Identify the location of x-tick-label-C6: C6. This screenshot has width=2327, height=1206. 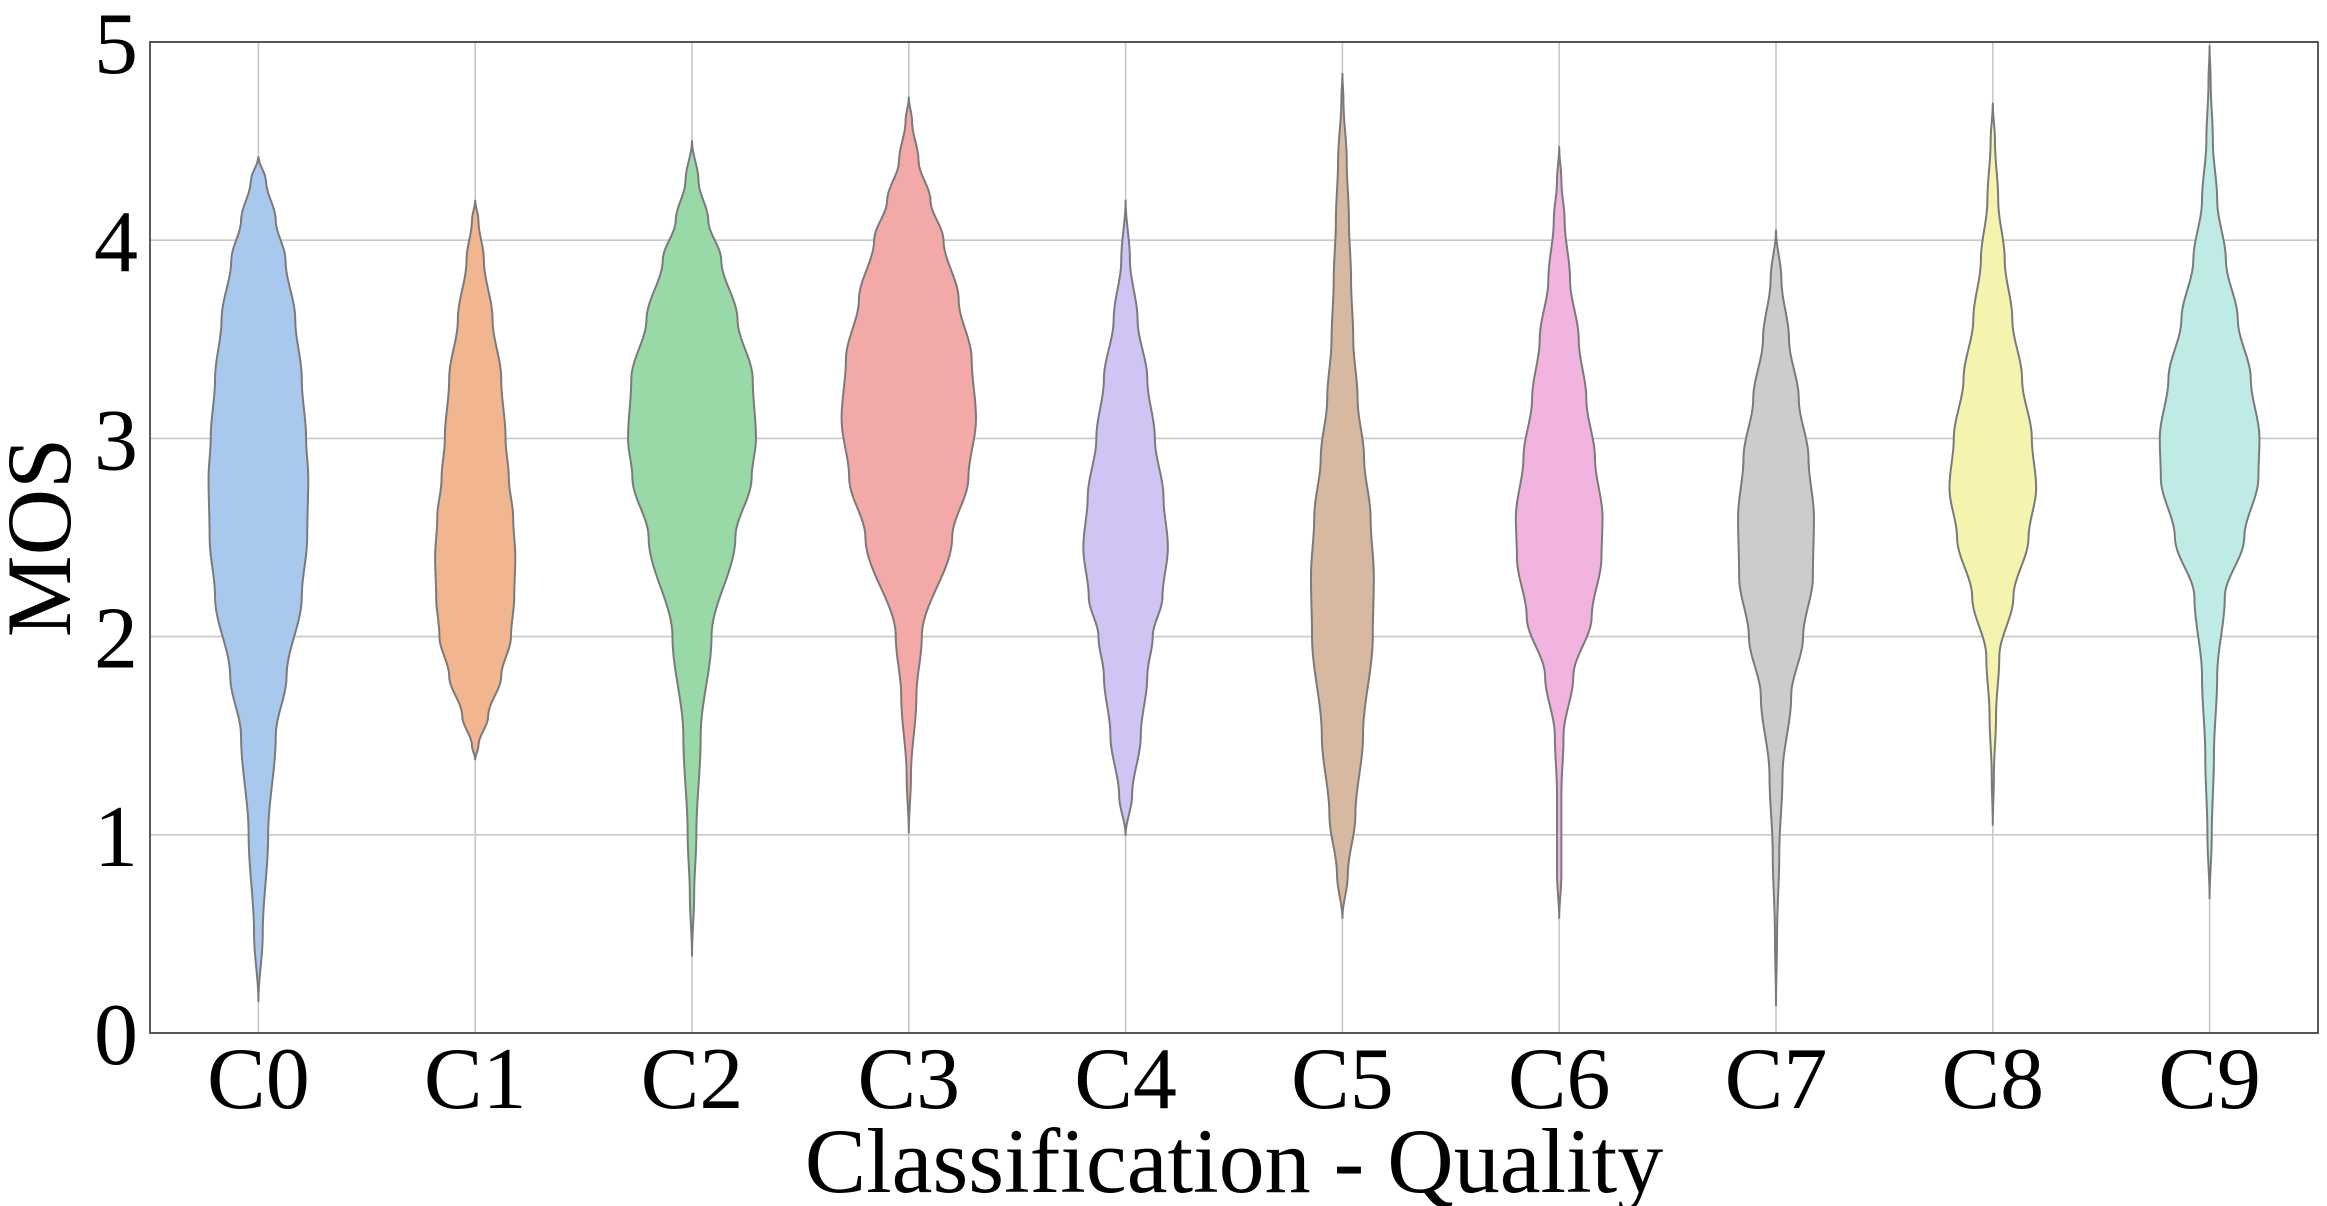
(1559, 1079).